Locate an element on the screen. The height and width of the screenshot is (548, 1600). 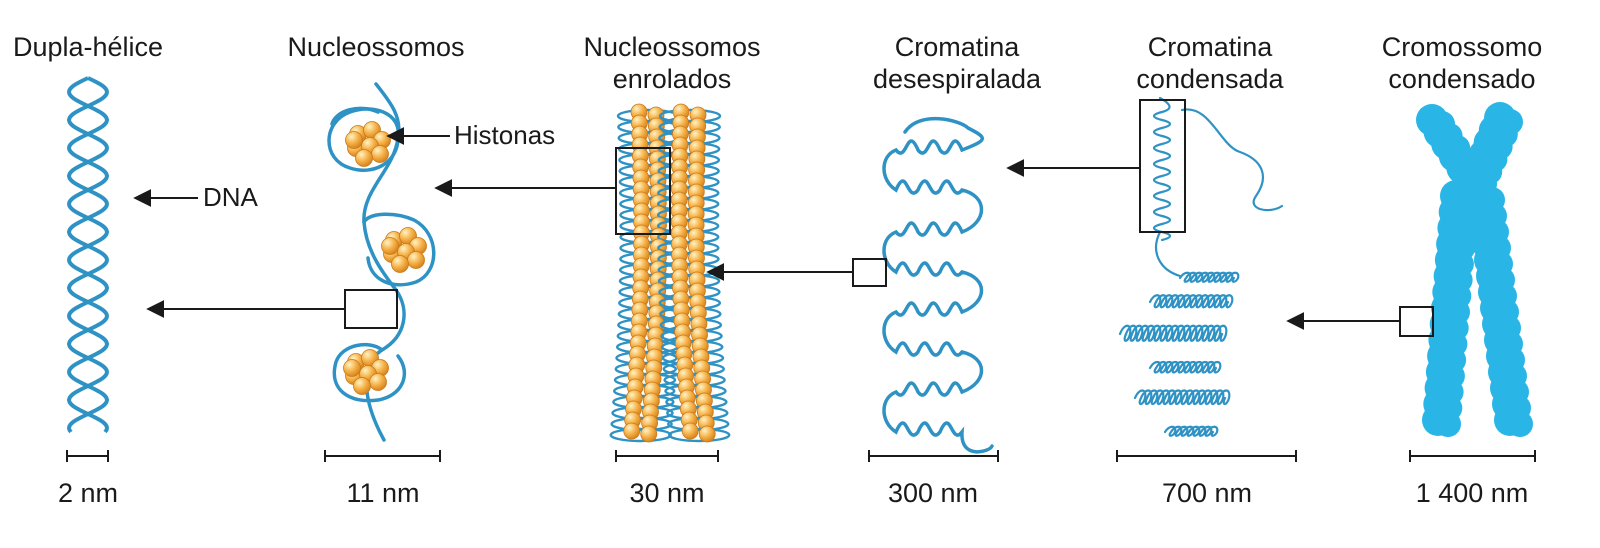
zoom-box-300nm is located at coordinates (869, 272).